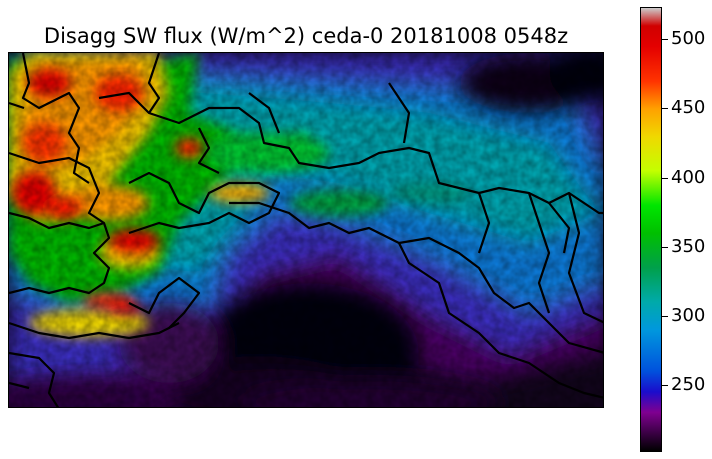  What do you see at coordinates (688, 385) in the screenshot?
I see `colorbar-tick-label: 250` at bounding box center [688, 385].